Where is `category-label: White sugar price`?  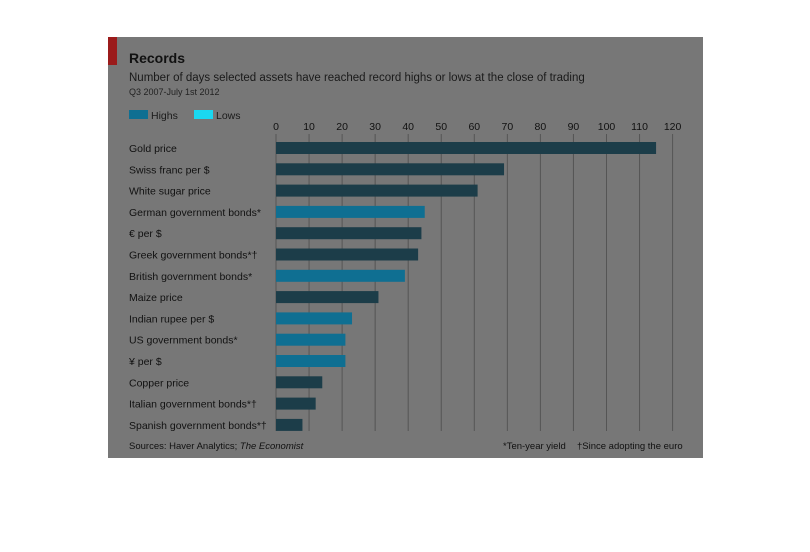
category-label: White sugar price is located at coordinates (170, 192).